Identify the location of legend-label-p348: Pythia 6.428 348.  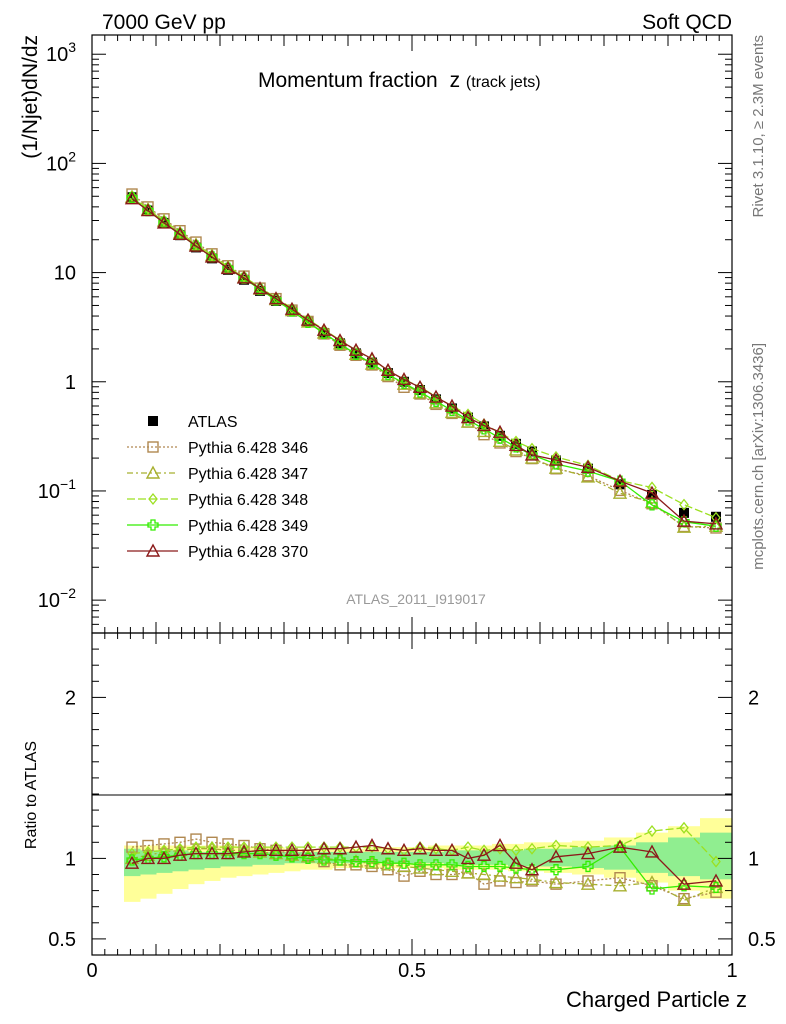
(248, 500).